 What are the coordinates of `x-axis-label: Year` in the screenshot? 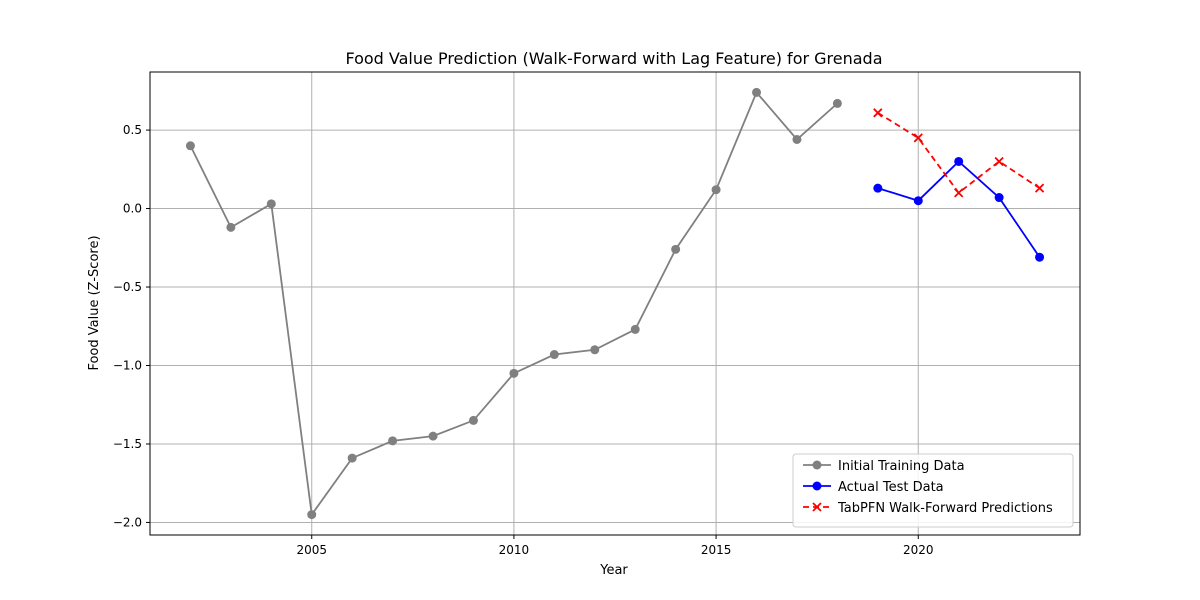 It's located at (613, 570).